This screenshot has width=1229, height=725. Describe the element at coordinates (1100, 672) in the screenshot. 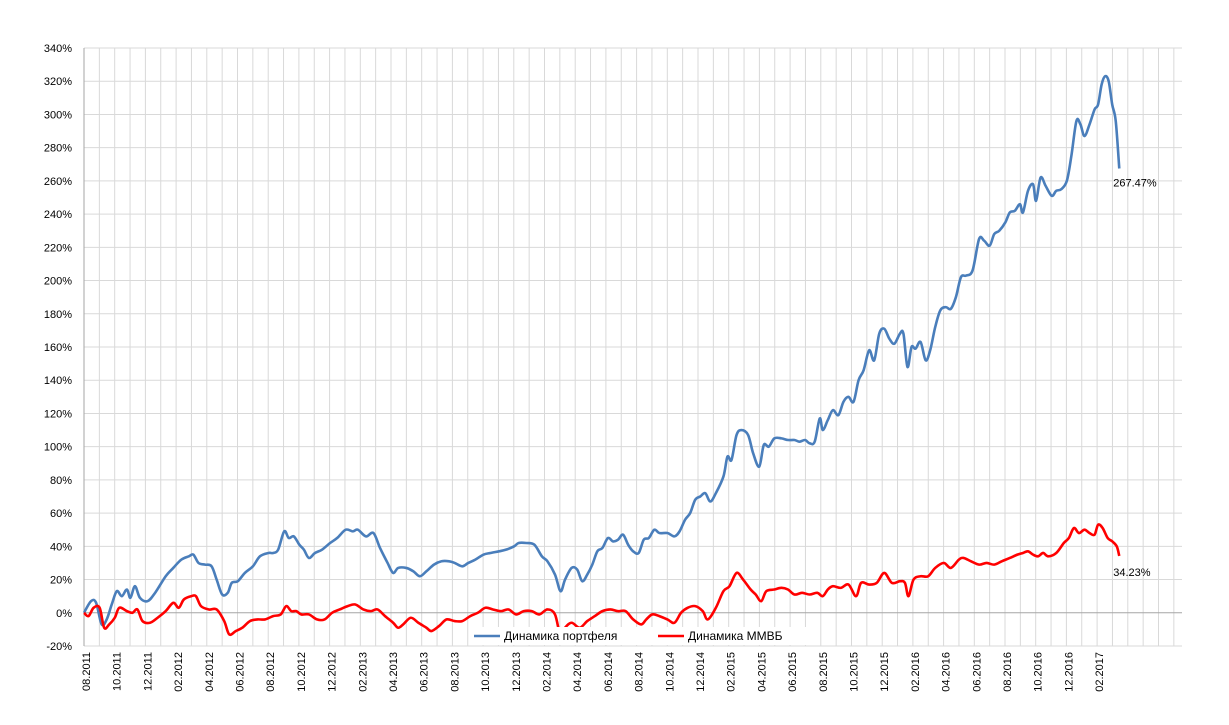

I see `x-tick-label: 02.2017` at that location.